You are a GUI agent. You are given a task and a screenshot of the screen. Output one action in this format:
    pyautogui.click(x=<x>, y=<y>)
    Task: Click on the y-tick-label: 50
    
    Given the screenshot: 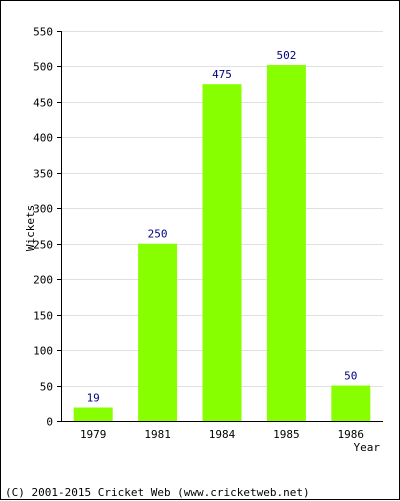 What is the action you would take?
    pyautogui.click(x=46, y=387)
    